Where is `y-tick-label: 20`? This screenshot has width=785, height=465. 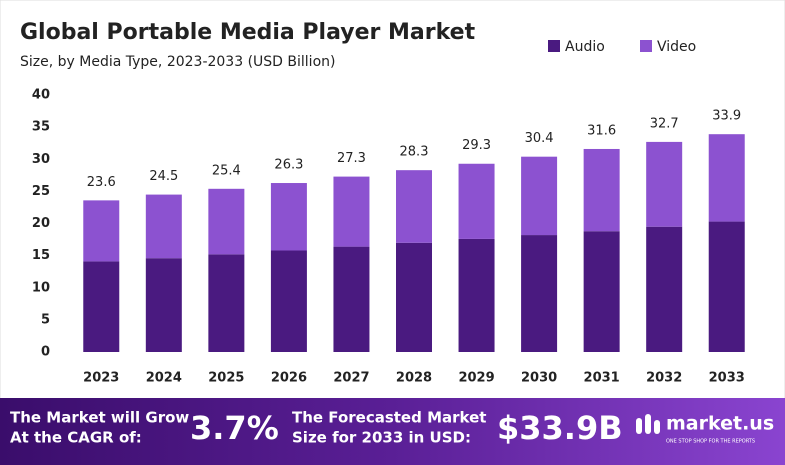 y-tick-label: 20 is located at coordinates (41, 223).